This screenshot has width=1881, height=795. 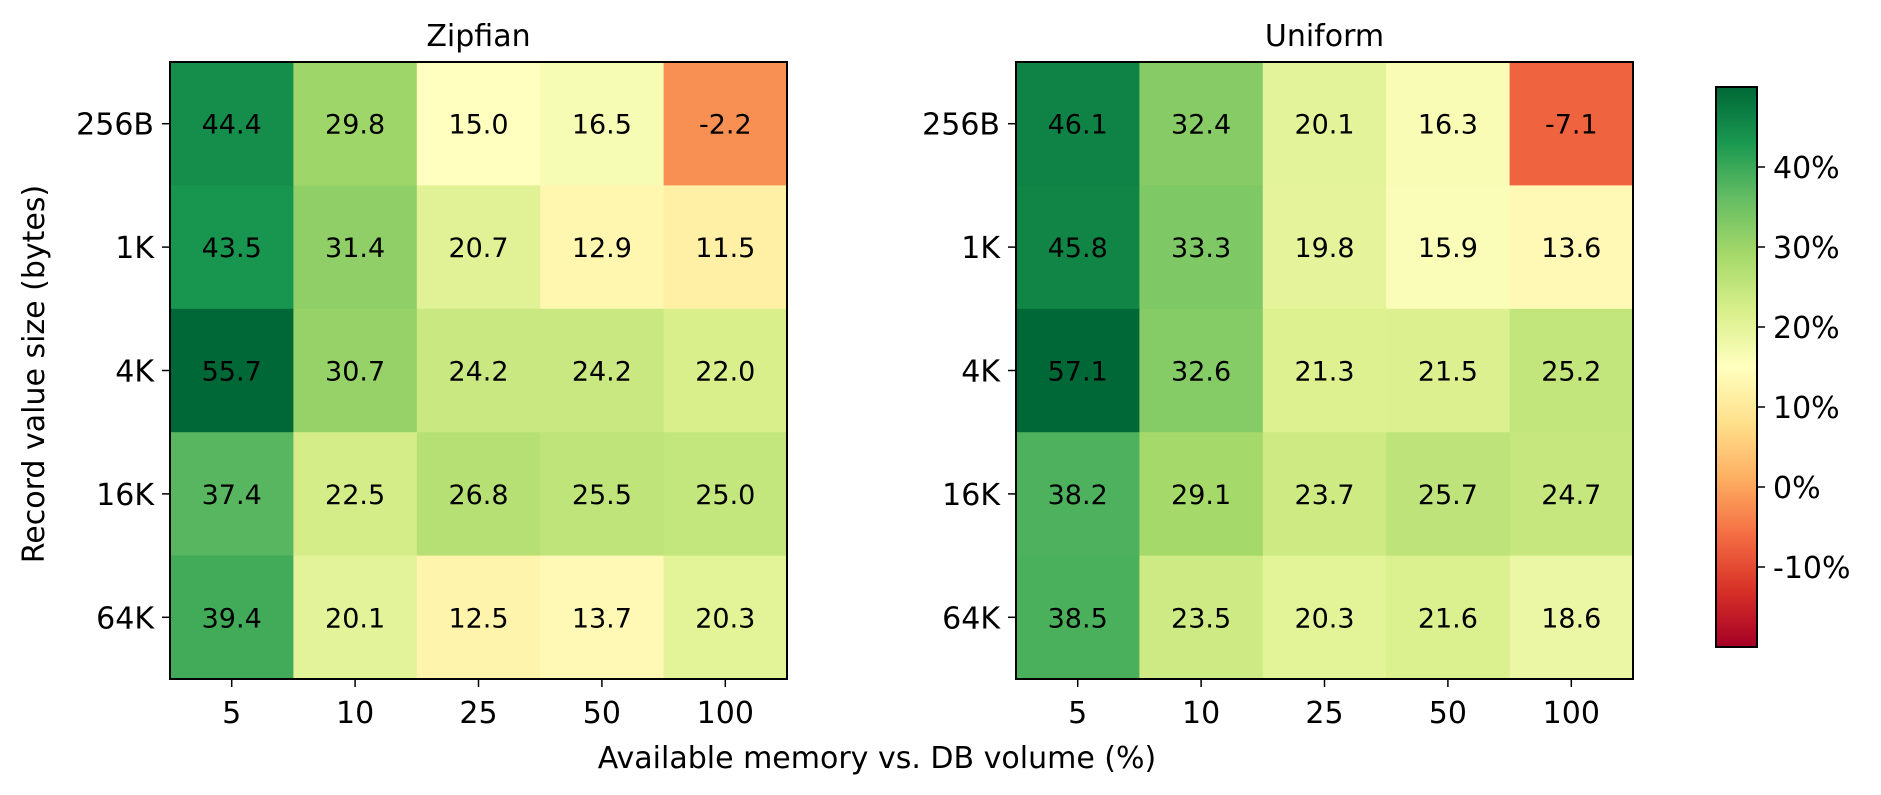 What do you see at coordinates (478, 618) in the screenshot?
I see `cell-value-label: 12.5` at bounding box center [478, 618].